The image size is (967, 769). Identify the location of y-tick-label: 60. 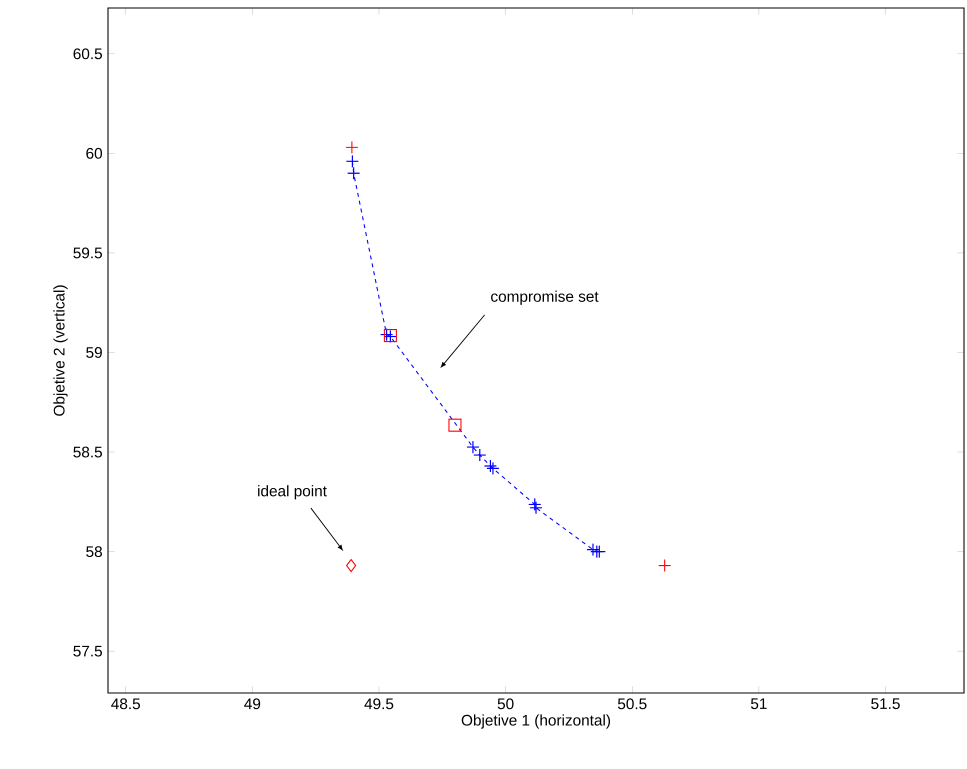
(94, 153).